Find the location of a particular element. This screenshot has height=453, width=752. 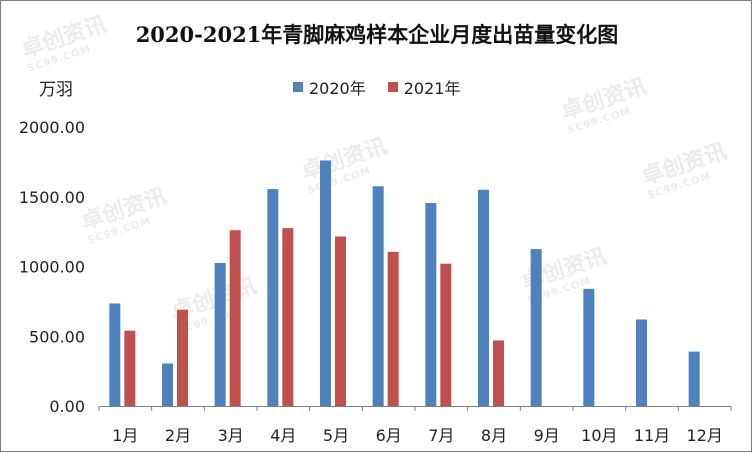

bar-2020年-7月 is located at coordinates (431, 304).